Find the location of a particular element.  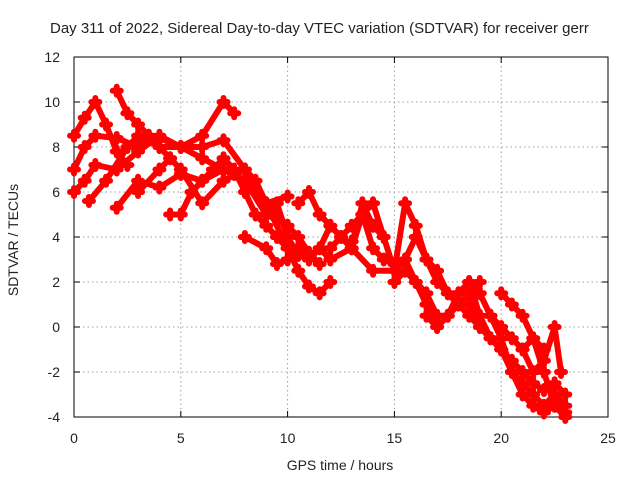

y-tick-label: 10 is located at coordinates (52, 102).